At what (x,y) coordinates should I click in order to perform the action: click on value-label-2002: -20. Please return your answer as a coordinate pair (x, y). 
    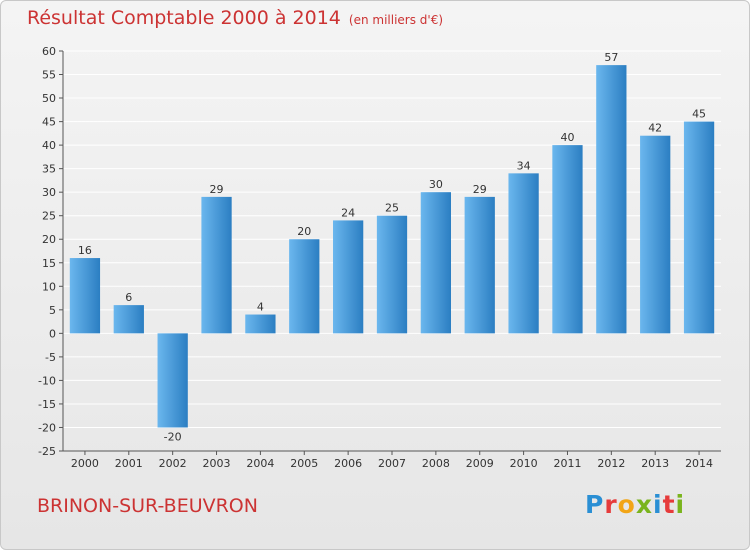
    Looking at the image, I should click on (173, 436).